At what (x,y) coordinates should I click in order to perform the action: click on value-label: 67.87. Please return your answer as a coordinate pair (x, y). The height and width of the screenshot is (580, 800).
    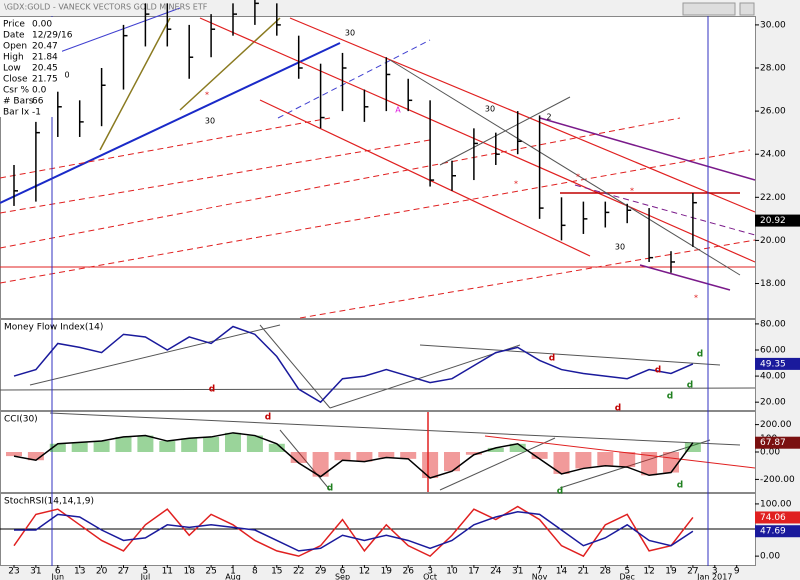
    Looking at the image, I should click on (773, 443).